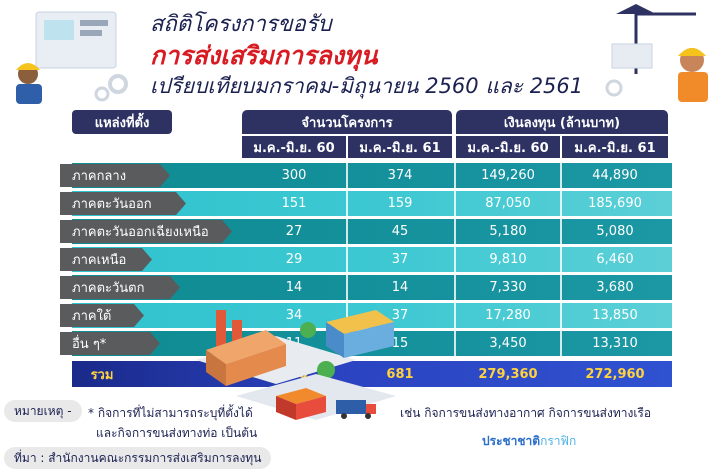 This screenshot has width=728, height=472. What do you see at coordinates (102, 315) in the screenshot?
I see `region-label: ภาคใต้` at bounding box center [102, 315].